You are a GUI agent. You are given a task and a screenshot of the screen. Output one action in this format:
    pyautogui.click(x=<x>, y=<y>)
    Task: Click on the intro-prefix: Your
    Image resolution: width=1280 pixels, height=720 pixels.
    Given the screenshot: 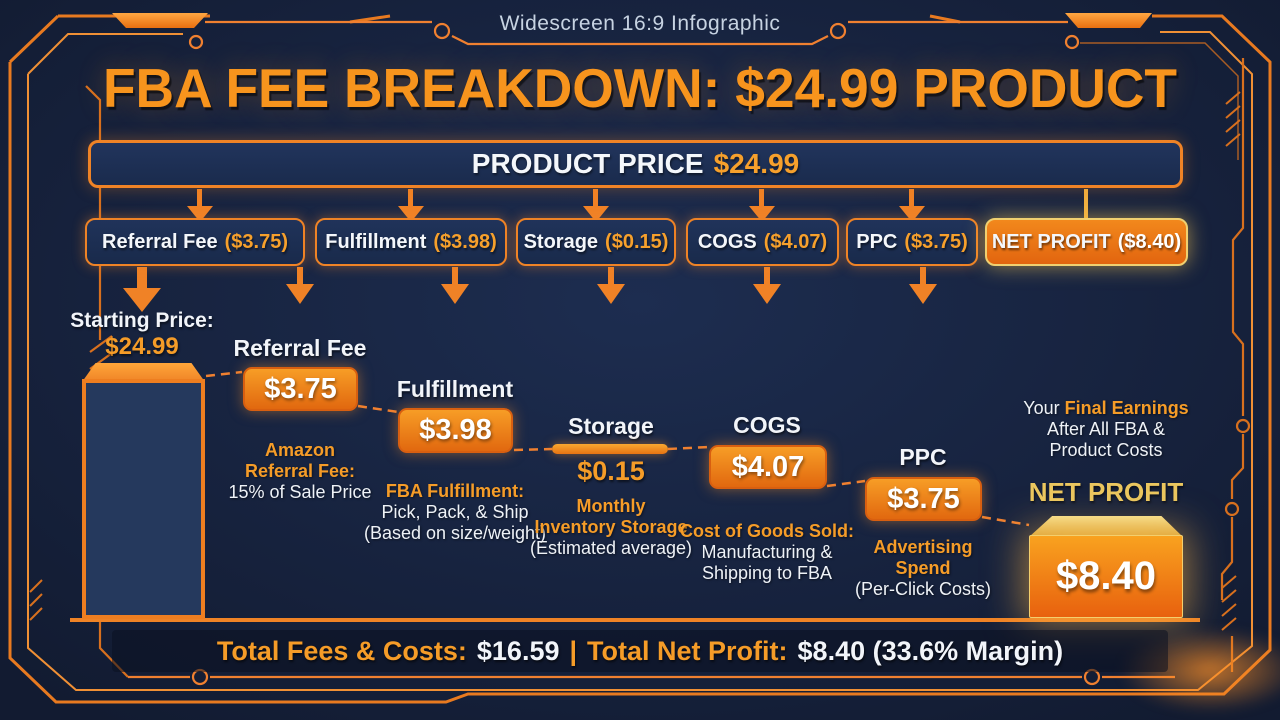 What is the action you would take?
    pyautogui.click(x=1041, y=408)
    